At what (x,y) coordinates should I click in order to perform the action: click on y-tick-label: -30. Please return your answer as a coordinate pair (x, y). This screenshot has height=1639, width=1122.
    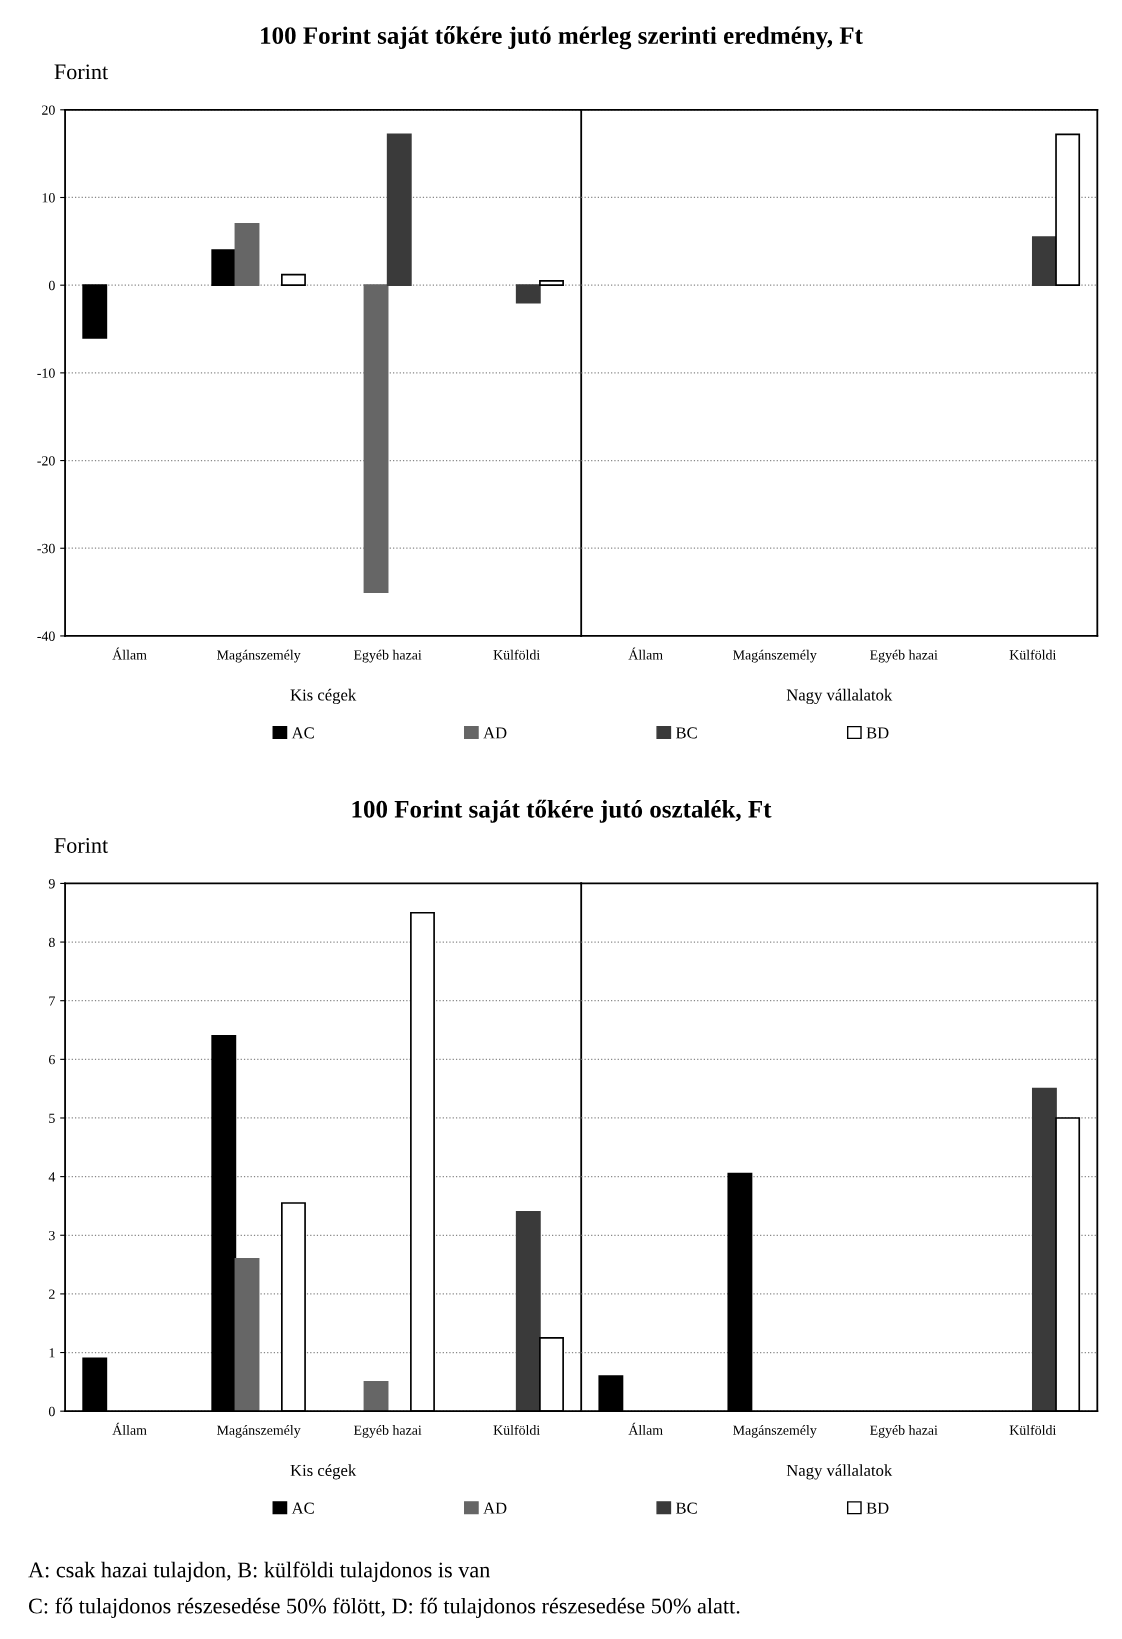
    Looking at the image, I should click on (46, 548).